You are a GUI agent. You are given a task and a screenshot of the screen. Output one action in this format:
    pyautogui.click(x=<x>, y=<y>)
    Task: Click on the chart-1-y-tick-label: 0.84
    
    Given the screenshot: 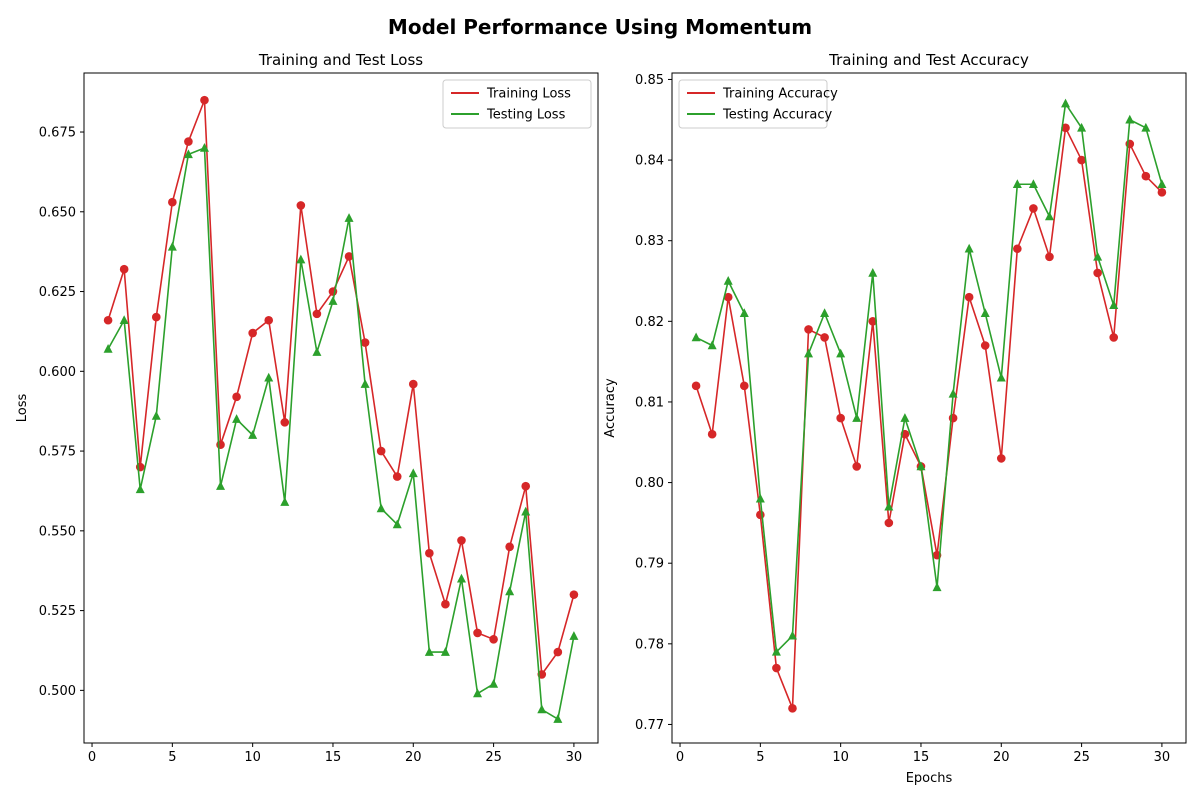 What is the action you would take?
    pyautogui.click(x=649, y=161)
    